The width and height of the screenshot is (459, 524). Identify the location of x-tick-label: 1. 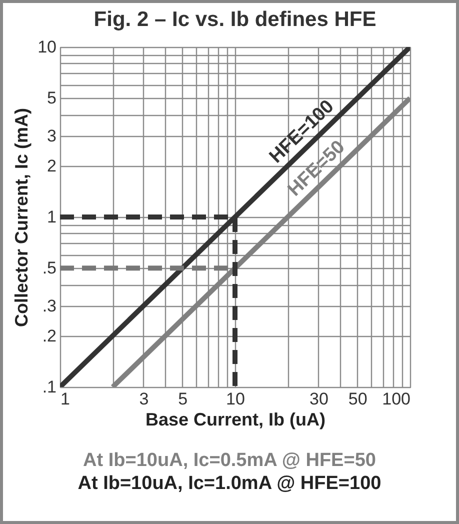
(65, 399).